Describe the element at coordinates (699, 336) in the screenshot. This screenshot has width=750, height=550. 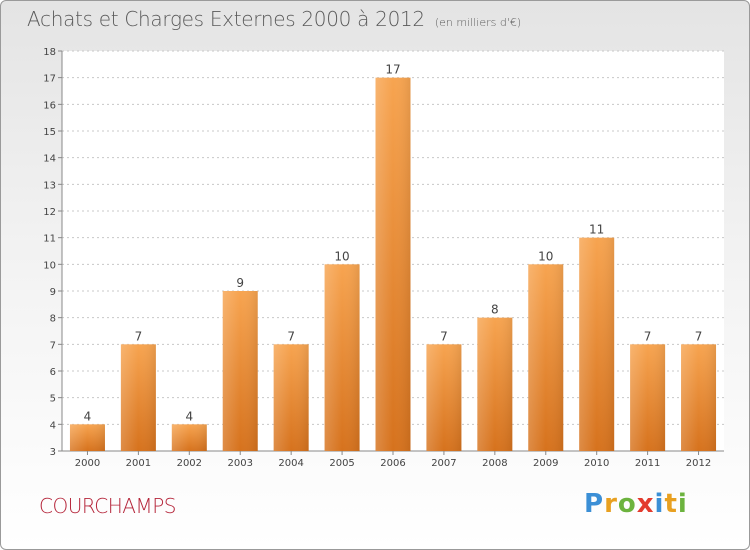
I see `value-label-2012: 7` at that location.